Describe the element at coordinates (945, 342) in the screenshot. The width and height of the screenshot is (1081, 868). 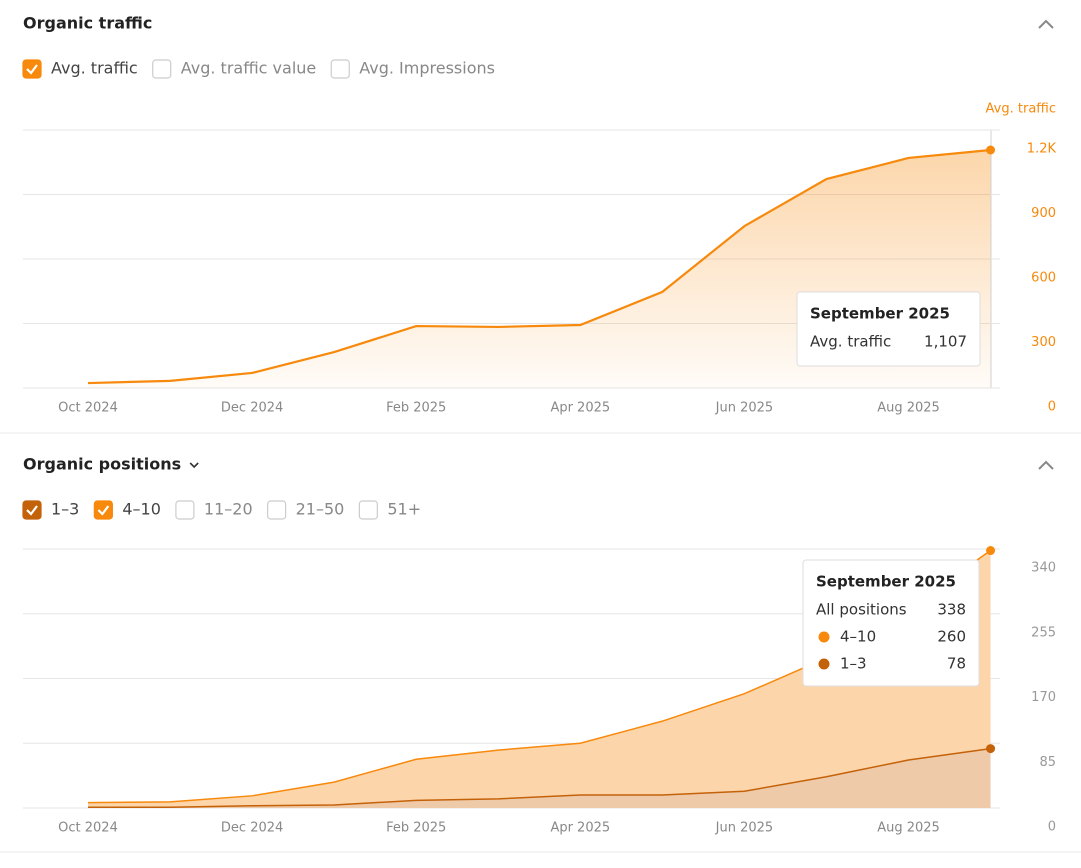
I see `tooltip-value: 1,107` at that location.